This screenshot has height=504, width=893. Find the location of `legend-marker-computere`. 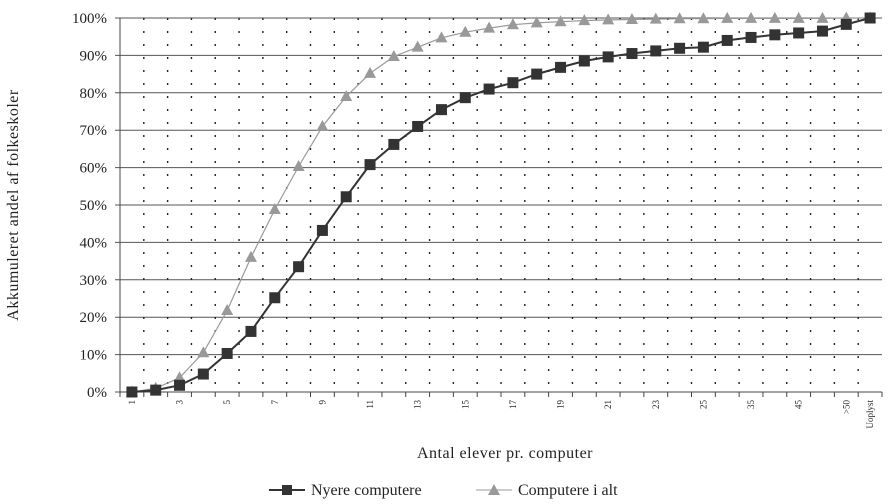

legend-marker-computere is located at coordinates (494, 489).